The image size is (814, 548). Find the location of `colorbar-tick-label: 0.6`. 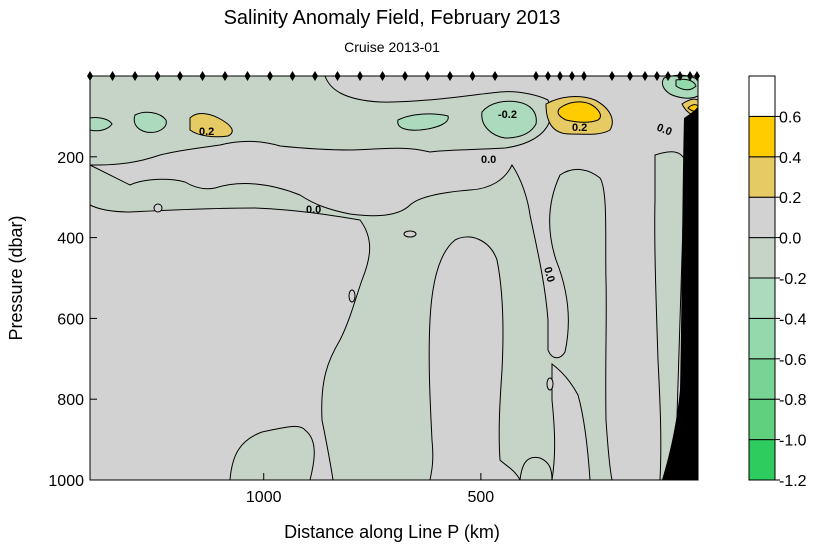

colorbar-tick-label: 0.6 is located at coordinates (790, 117).